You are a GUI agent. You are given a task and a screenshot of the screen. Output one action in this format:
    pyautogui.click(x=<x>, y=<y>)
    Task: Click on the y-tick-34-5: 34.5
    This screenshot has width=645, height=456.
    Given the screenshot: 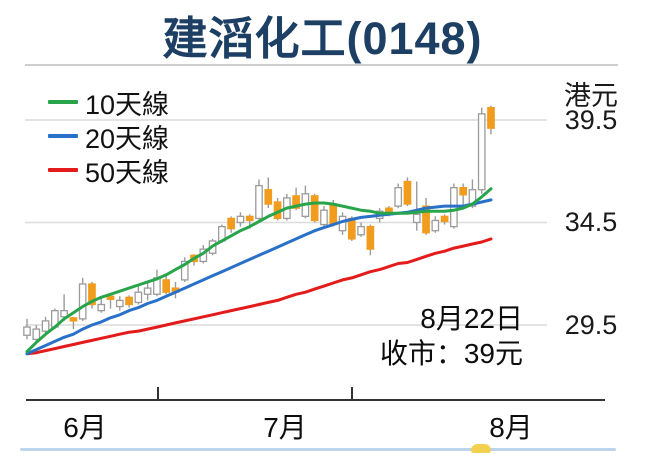 What is the action you would take?
    pyautogui.click(x=591, y=222)
    